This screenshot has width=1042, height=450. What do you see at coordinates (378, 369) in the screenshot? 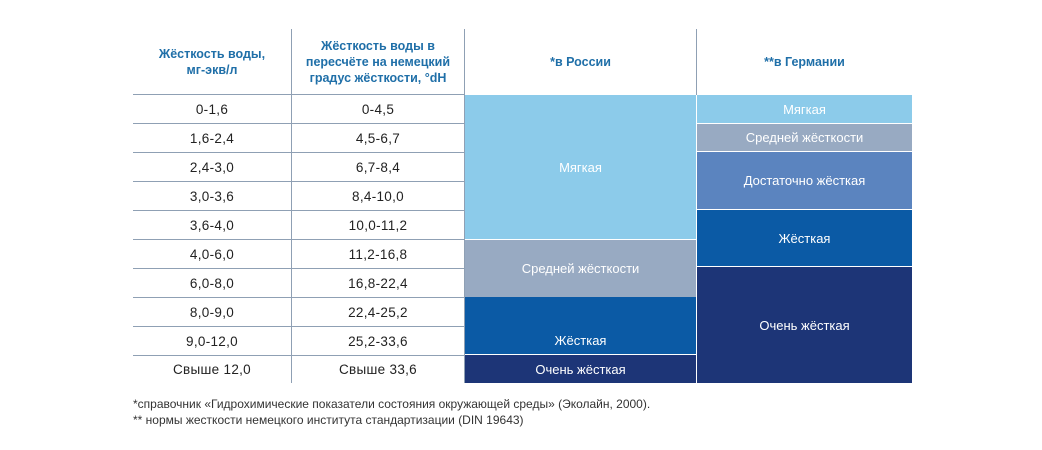
I see `cell-dh: Свыше 33,6` at bounding box center [378, 369].